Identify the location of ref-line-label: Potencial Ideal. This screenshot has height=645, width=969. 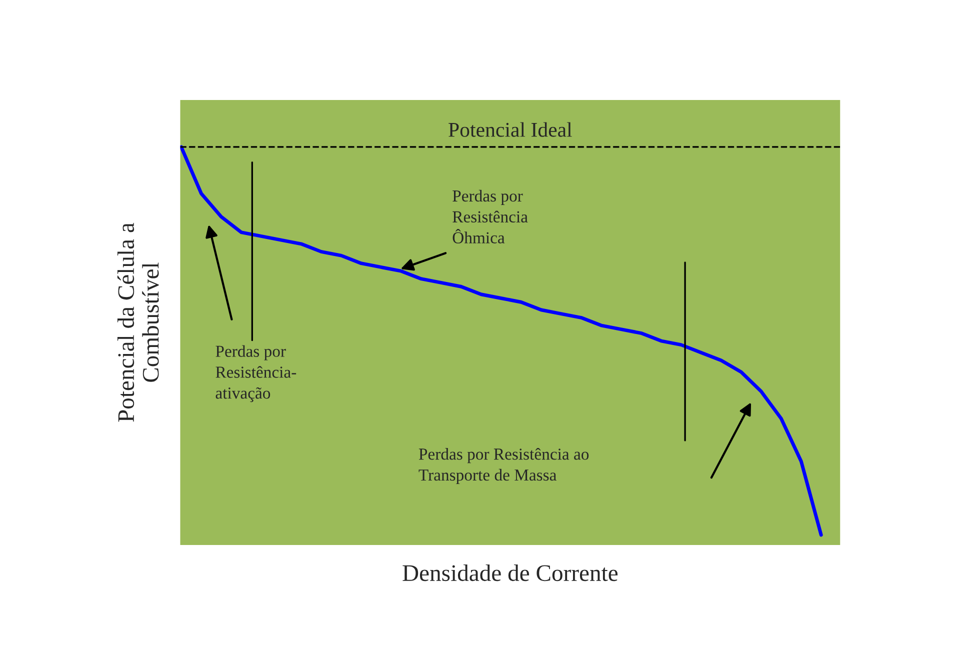
(510, 129).